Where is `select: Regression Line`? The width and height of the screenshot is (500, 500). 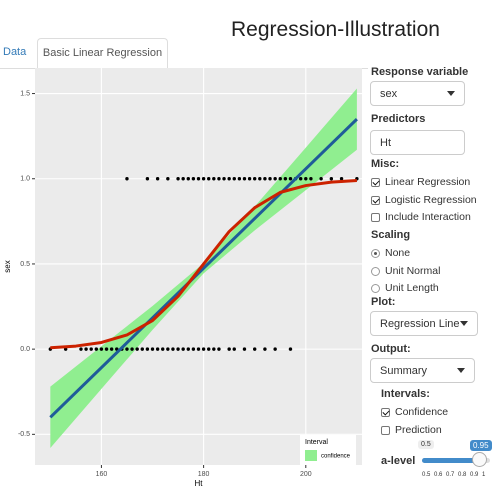
select: Regression Line is located at coordinates (424, 323).